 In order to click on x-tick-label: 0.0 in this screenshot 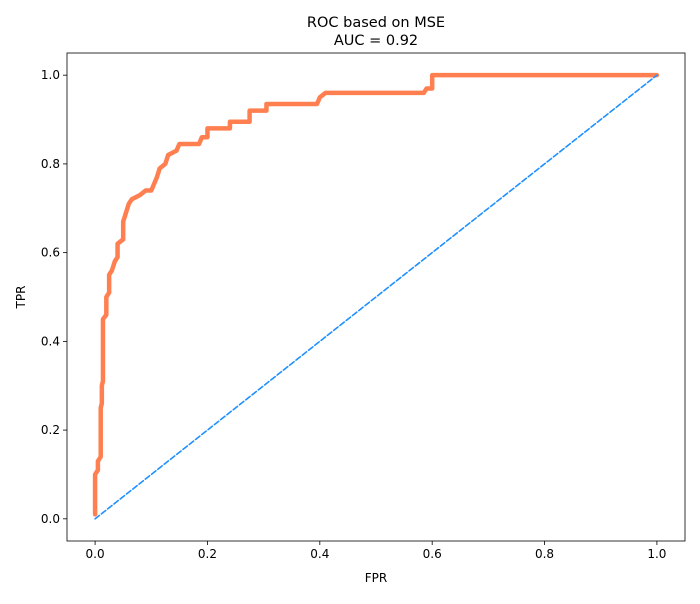, I will do `click(95, 554)`.